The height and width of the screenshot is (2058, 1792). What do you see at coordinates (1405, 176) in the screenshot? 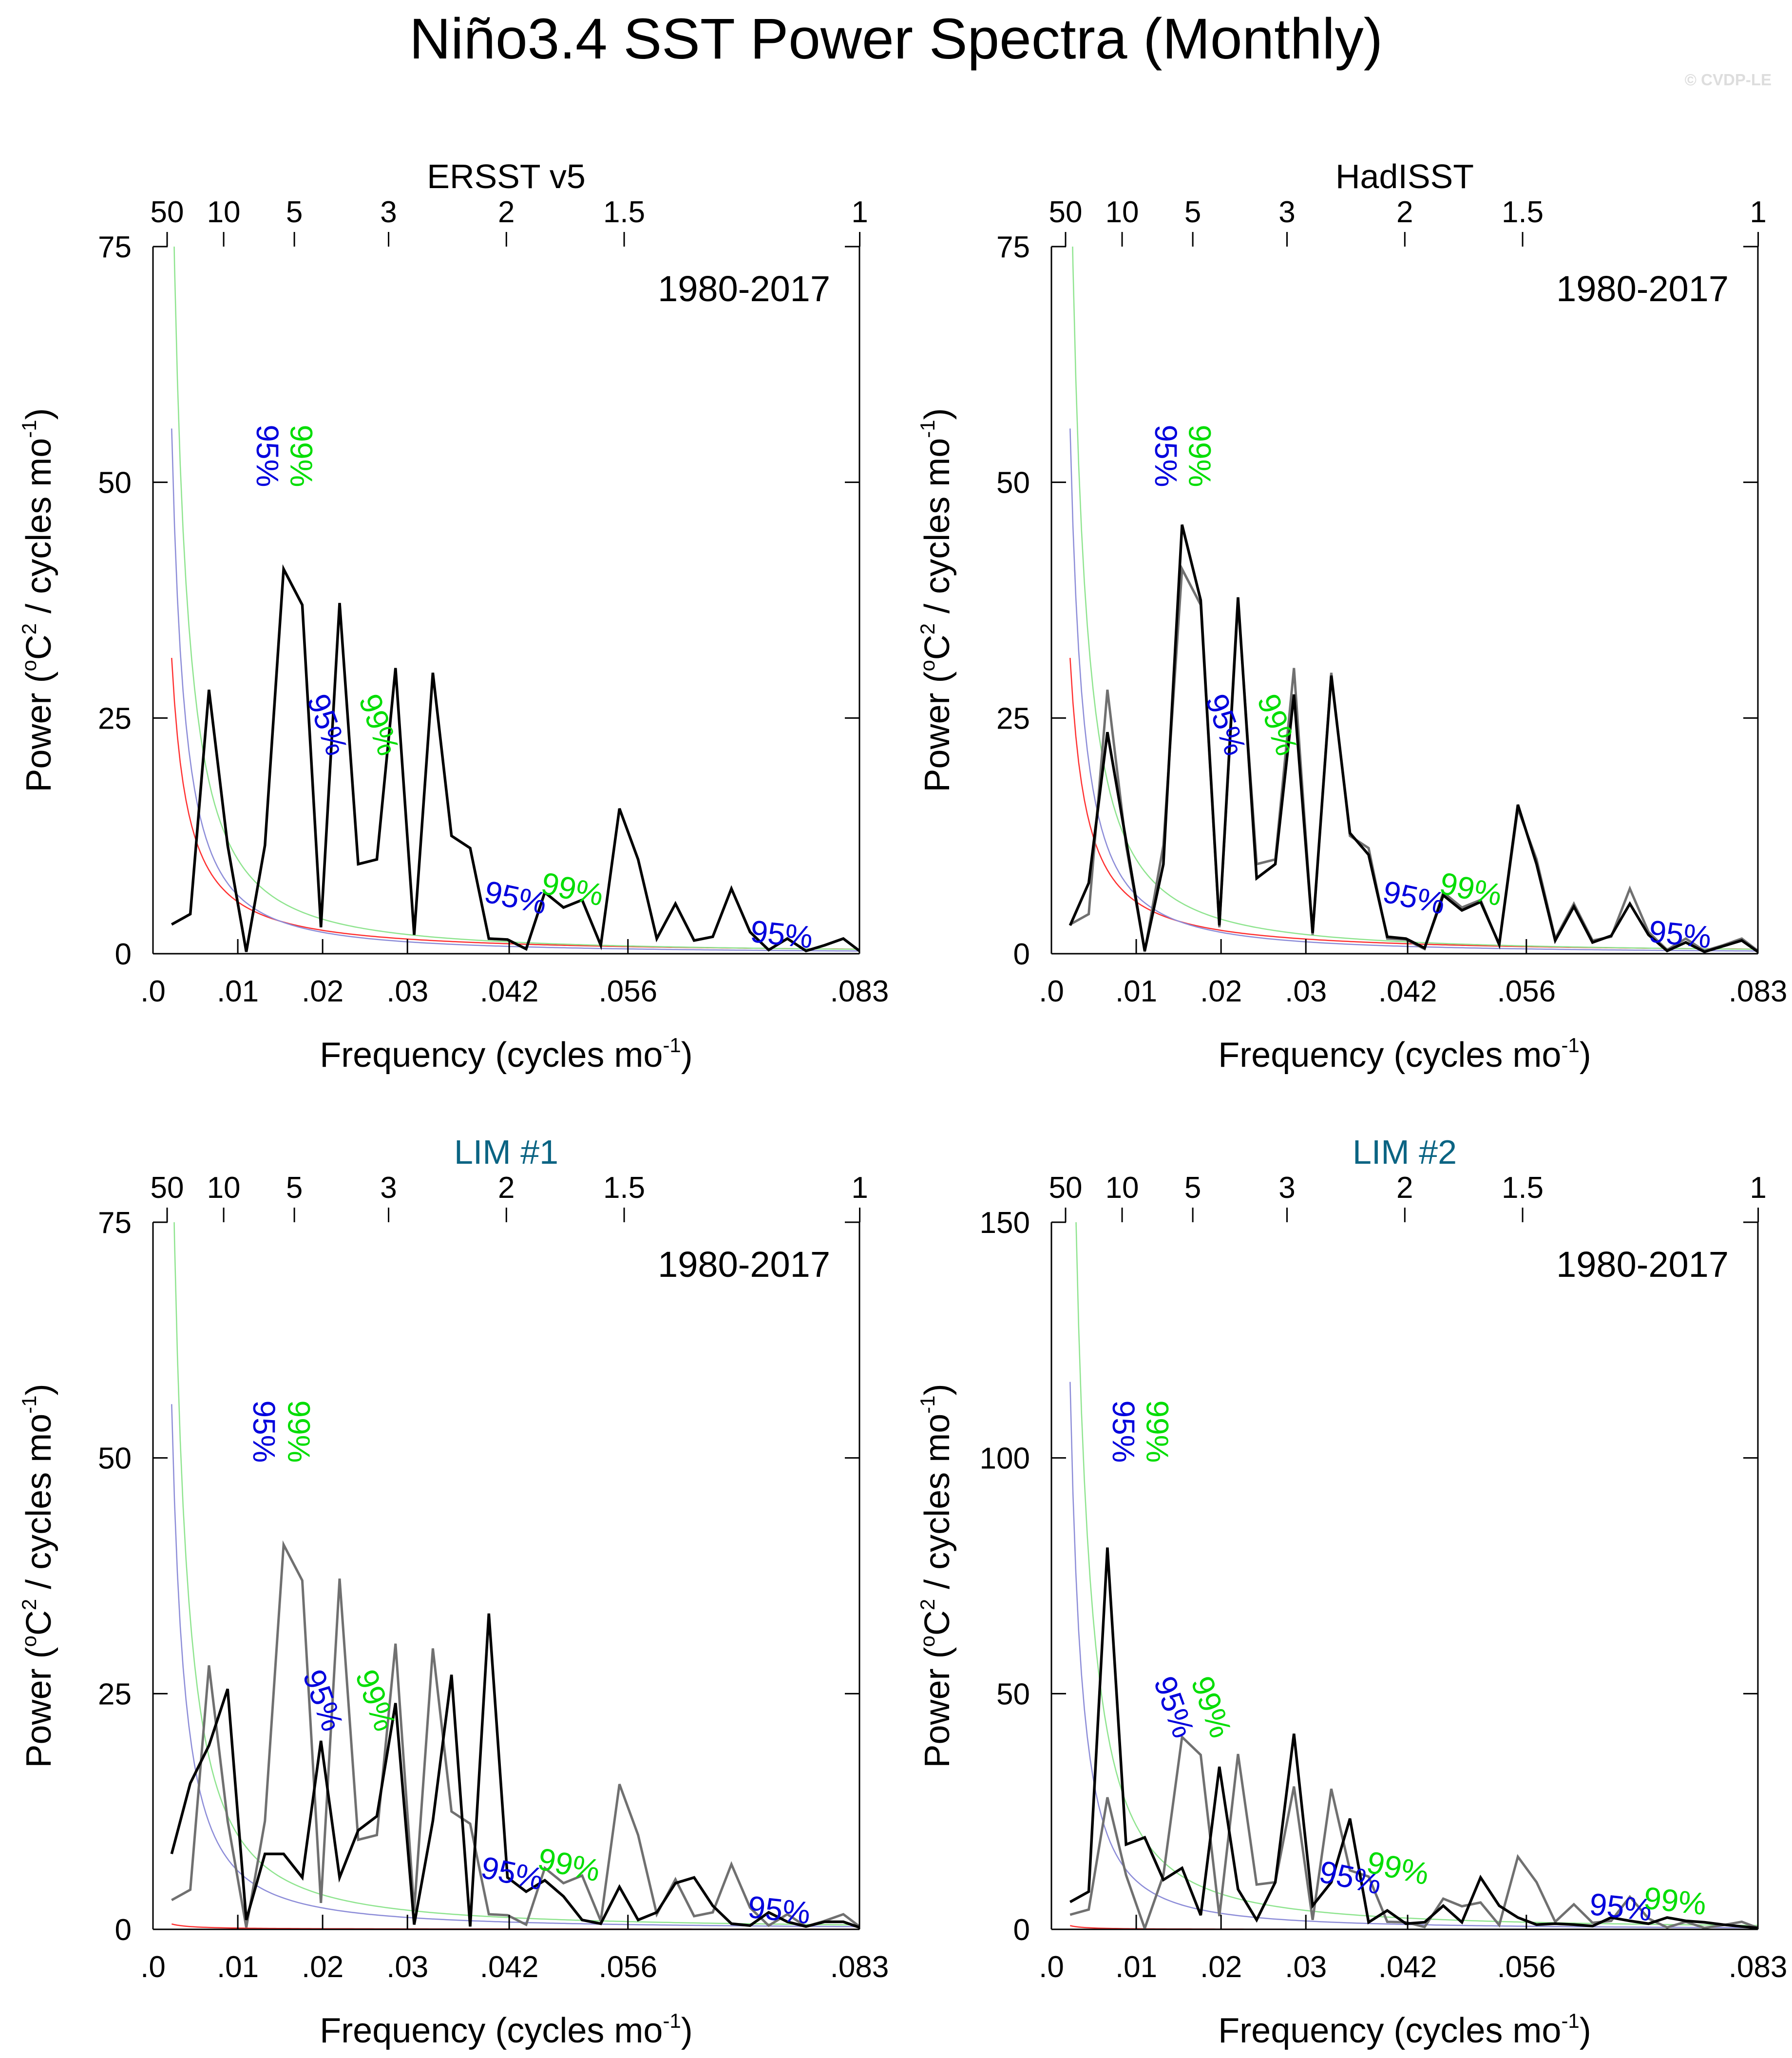
I see `panel-title: HadISST` at bounding box center [1405, 176].